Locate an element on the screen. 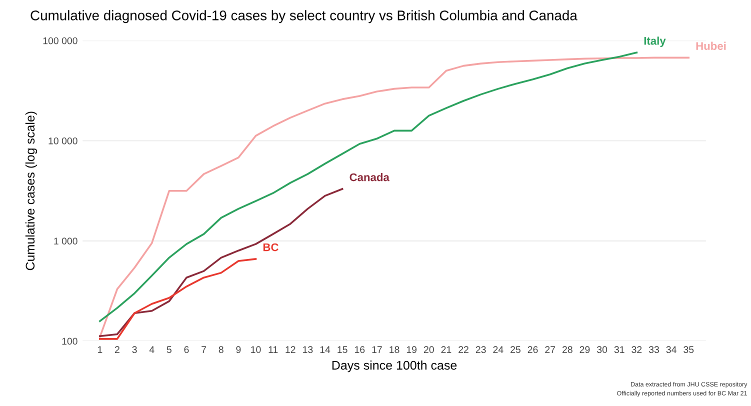 The image size is (751, 406). x-tick-label: 28 is located at coordinates (567, 350).